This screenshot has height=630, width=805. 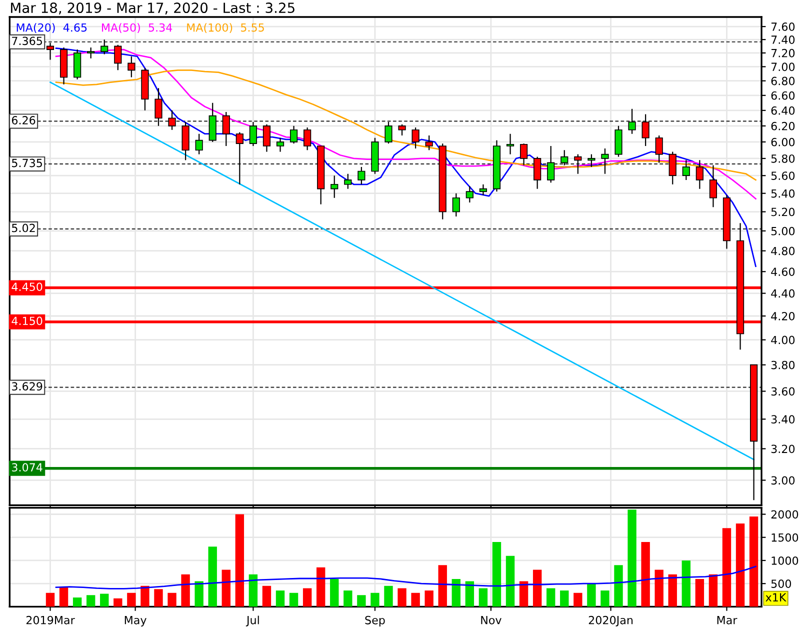 What do you see at coordinates (27, 163) in the screenshot?
I see `ref-line-label: 5.735` at bounding box center [27, 163].